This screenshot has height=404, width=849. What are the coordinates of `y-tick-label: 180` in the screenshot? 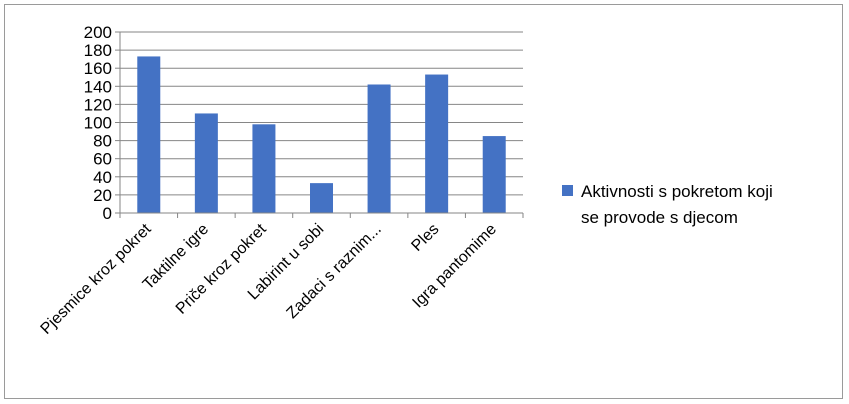 It's located at (98, 50).